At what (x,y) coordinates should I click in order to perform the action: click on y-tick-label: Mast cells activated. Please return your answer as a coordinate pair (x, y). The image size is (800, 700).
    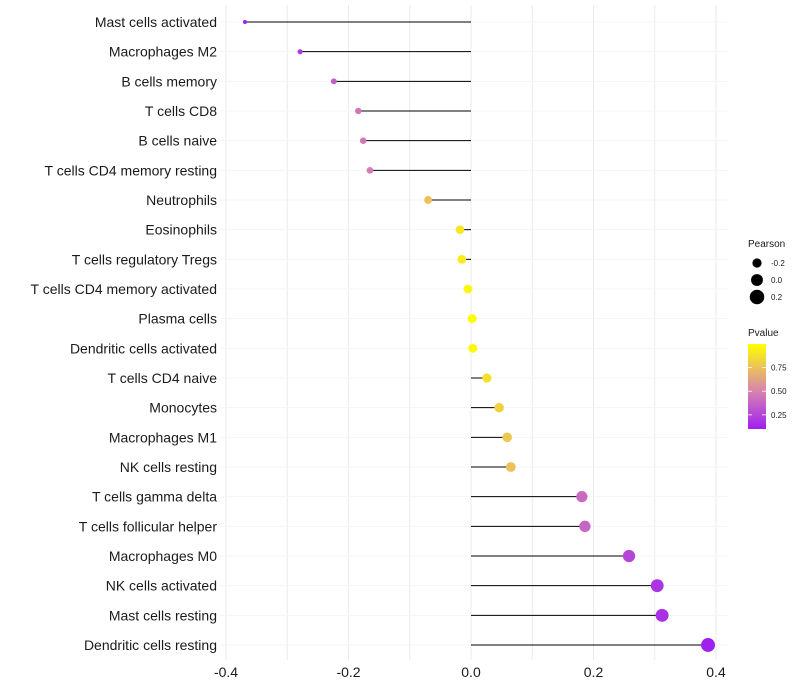
    Looking at the image, I should click on (156, 22).